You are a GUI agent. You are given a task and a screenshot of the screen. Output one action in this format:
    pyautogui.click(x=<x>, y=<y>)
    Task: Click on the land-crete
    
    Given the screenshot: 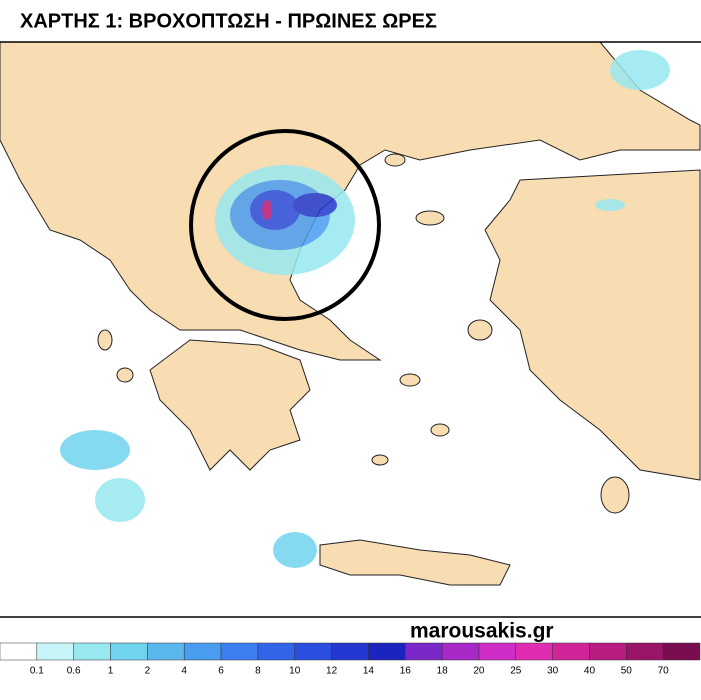 What is the action you would take?
    pyautogui.click(x=415, y=562)
    